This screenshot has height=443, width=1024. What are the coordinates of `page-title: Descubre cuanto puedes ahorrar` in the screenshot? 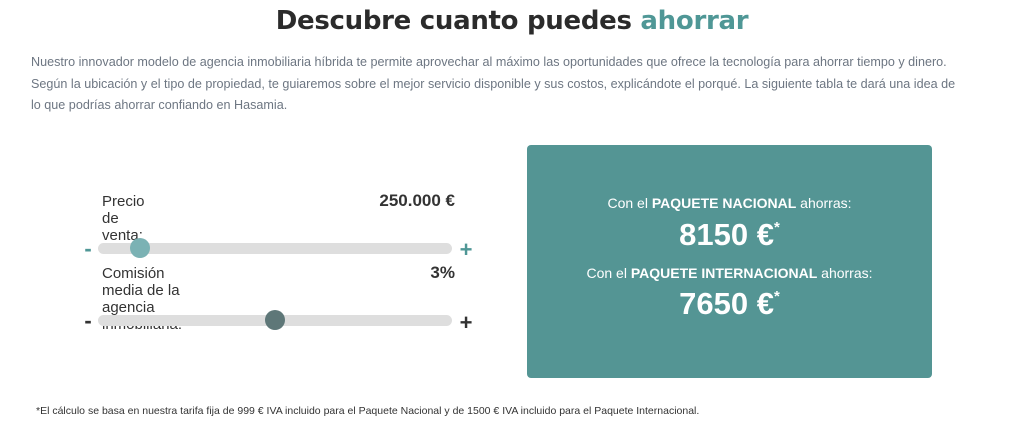 It's located at (512, 21).